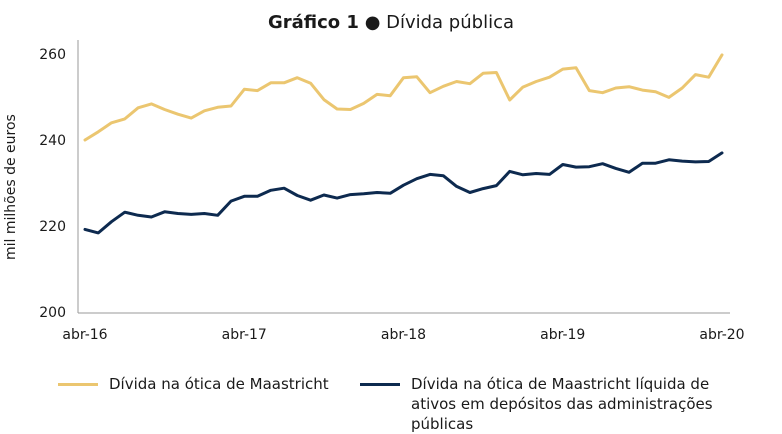 This screenshot has height=434, width=782. I want to click on chart-title: Gráfico 1 ● Dívida pública, so click(391, 22).